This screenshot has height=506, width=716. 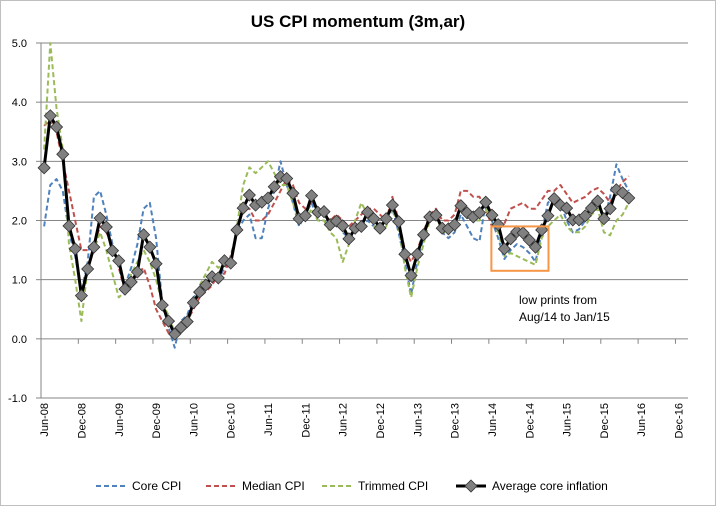 I want to click on x-tick-label: Jun-10, so click(x=194, y=420).